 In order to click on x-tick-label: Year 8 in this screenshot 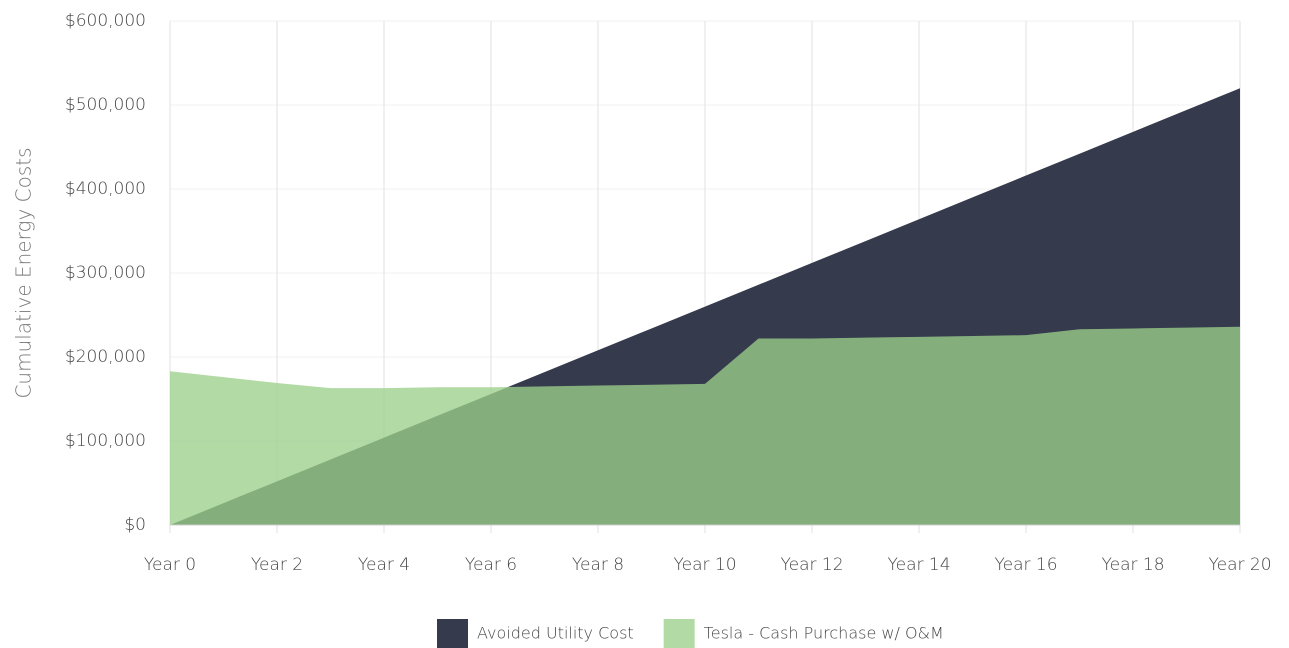, I will do `click(598, 565)`.